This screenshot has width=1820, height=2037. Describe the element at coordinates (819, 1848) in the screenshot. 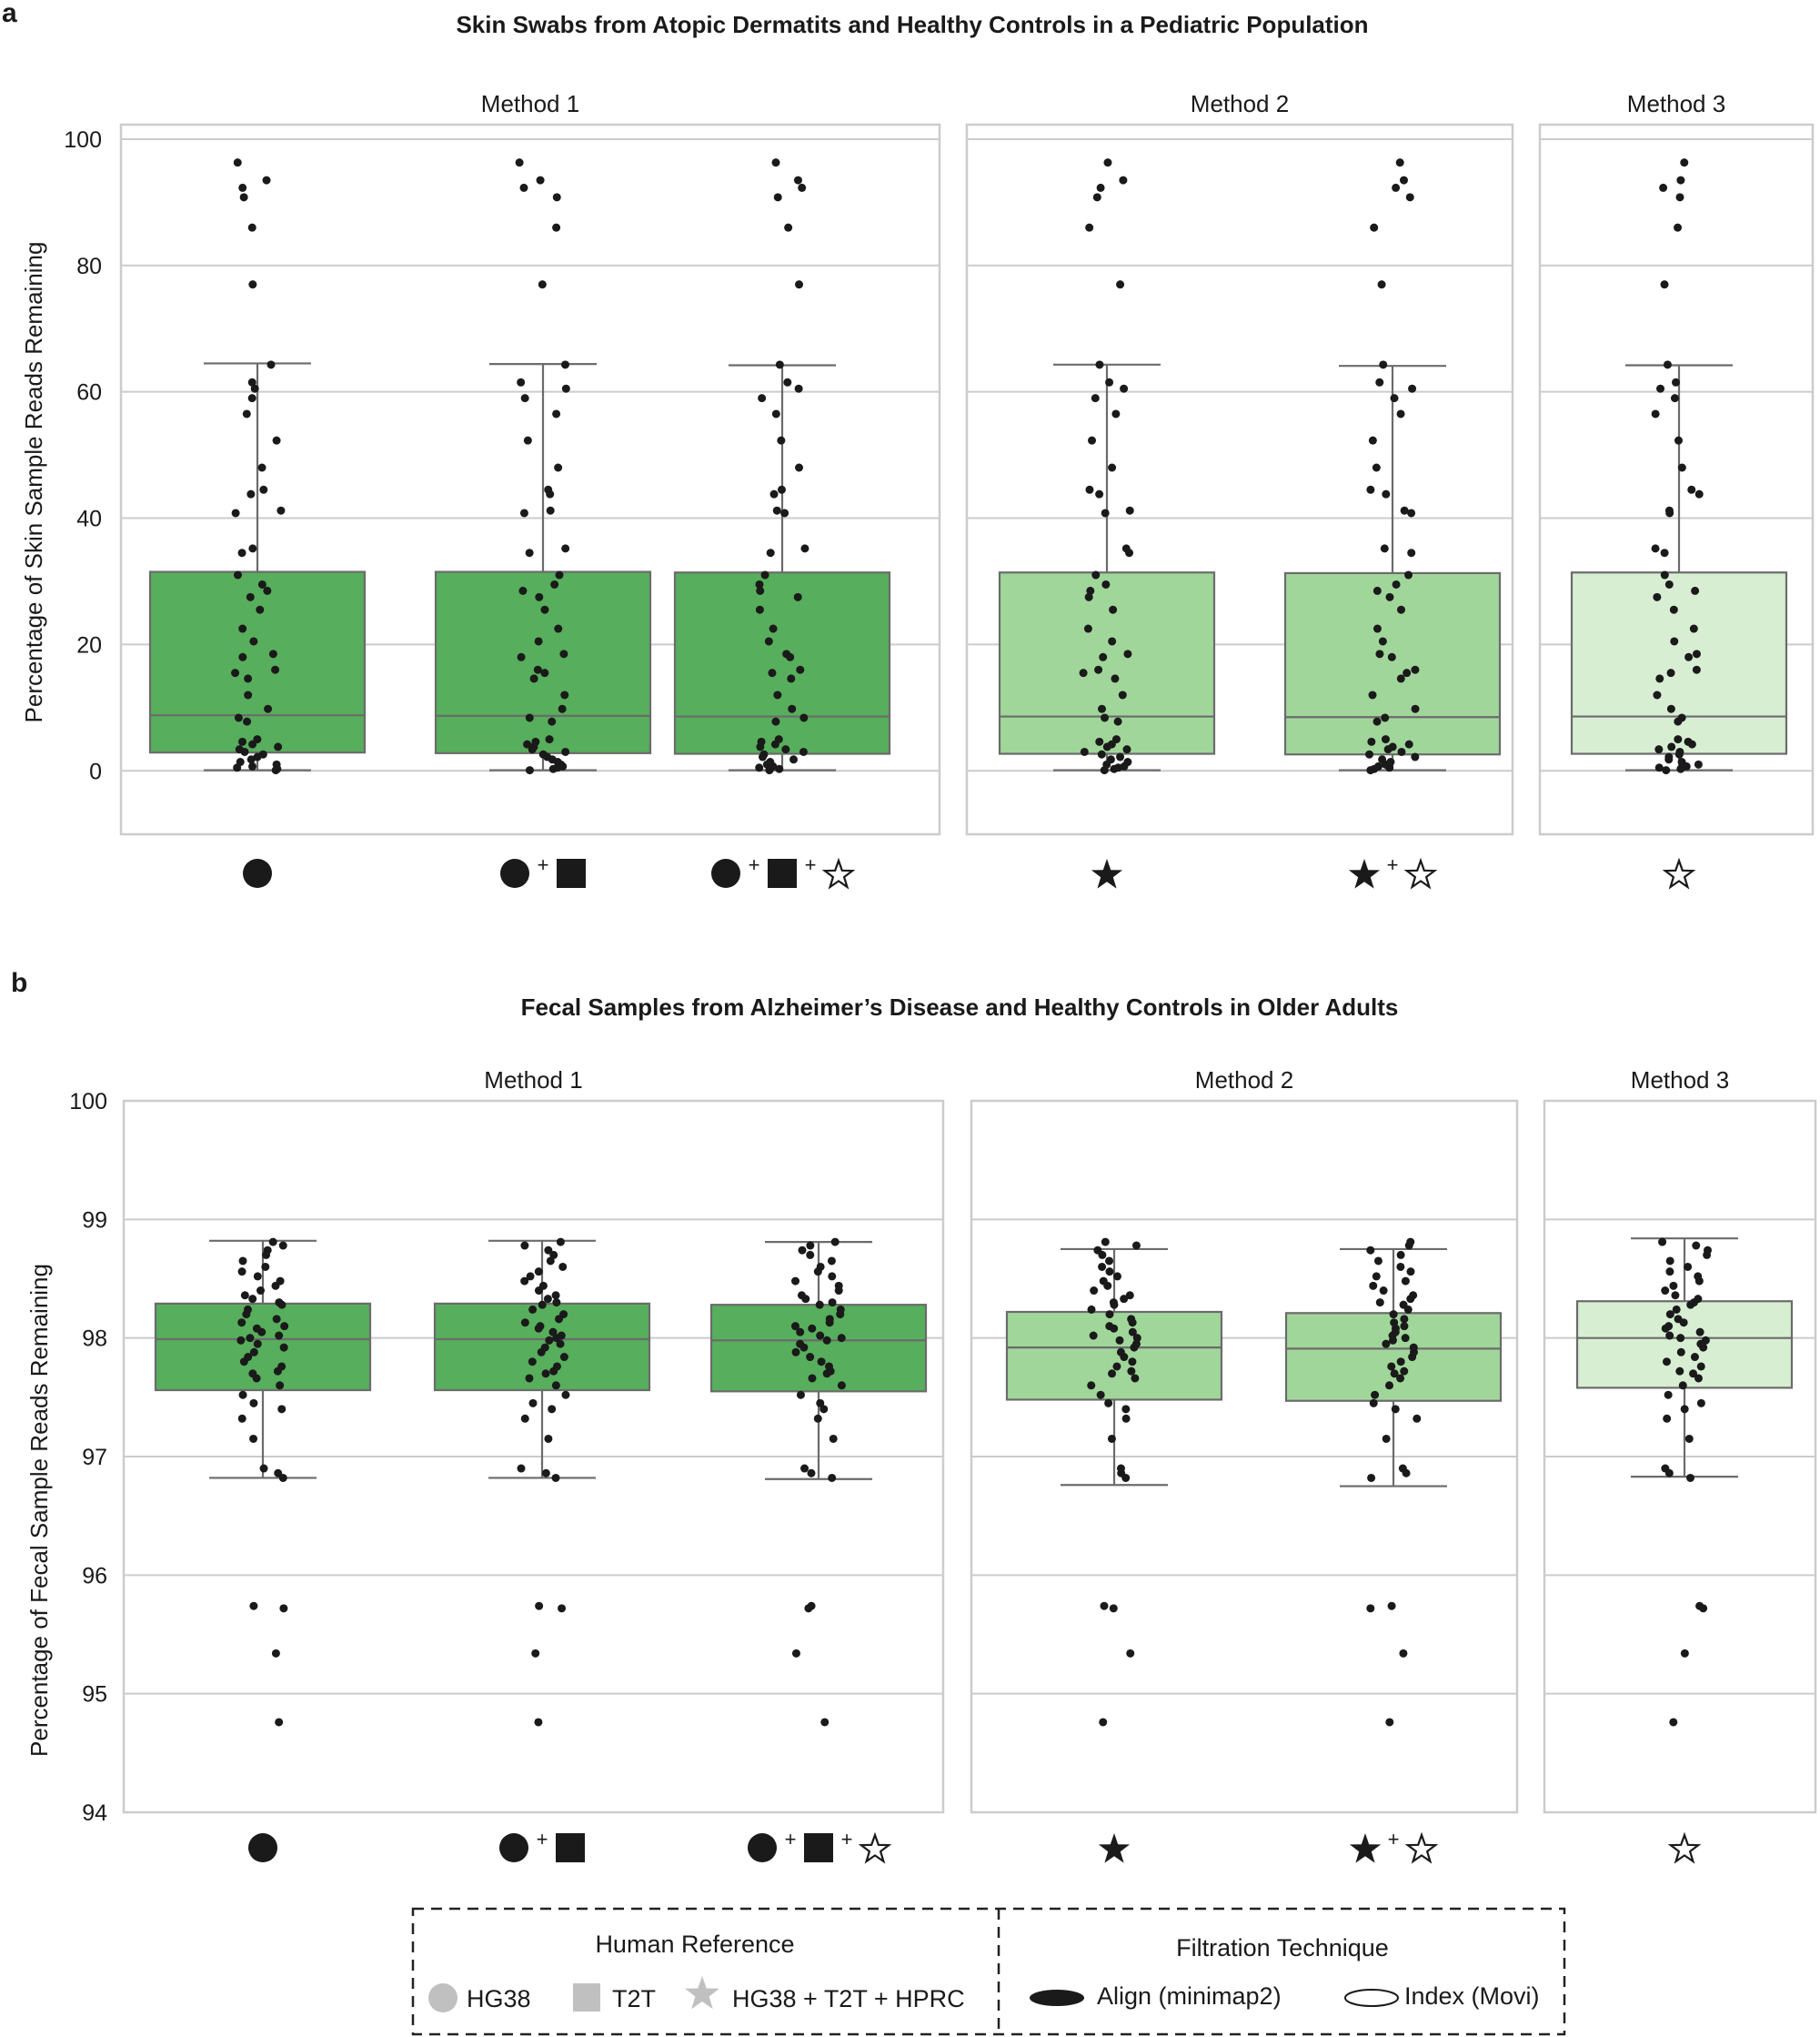

I see `square-icon` at that location.